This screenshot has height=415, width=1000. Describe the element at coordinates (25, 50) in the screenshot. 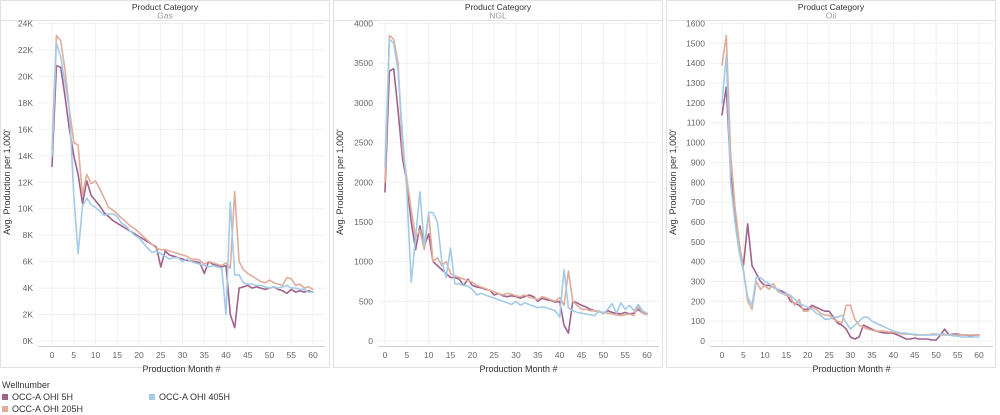

I see `y-tick-label: 22K` at that location.